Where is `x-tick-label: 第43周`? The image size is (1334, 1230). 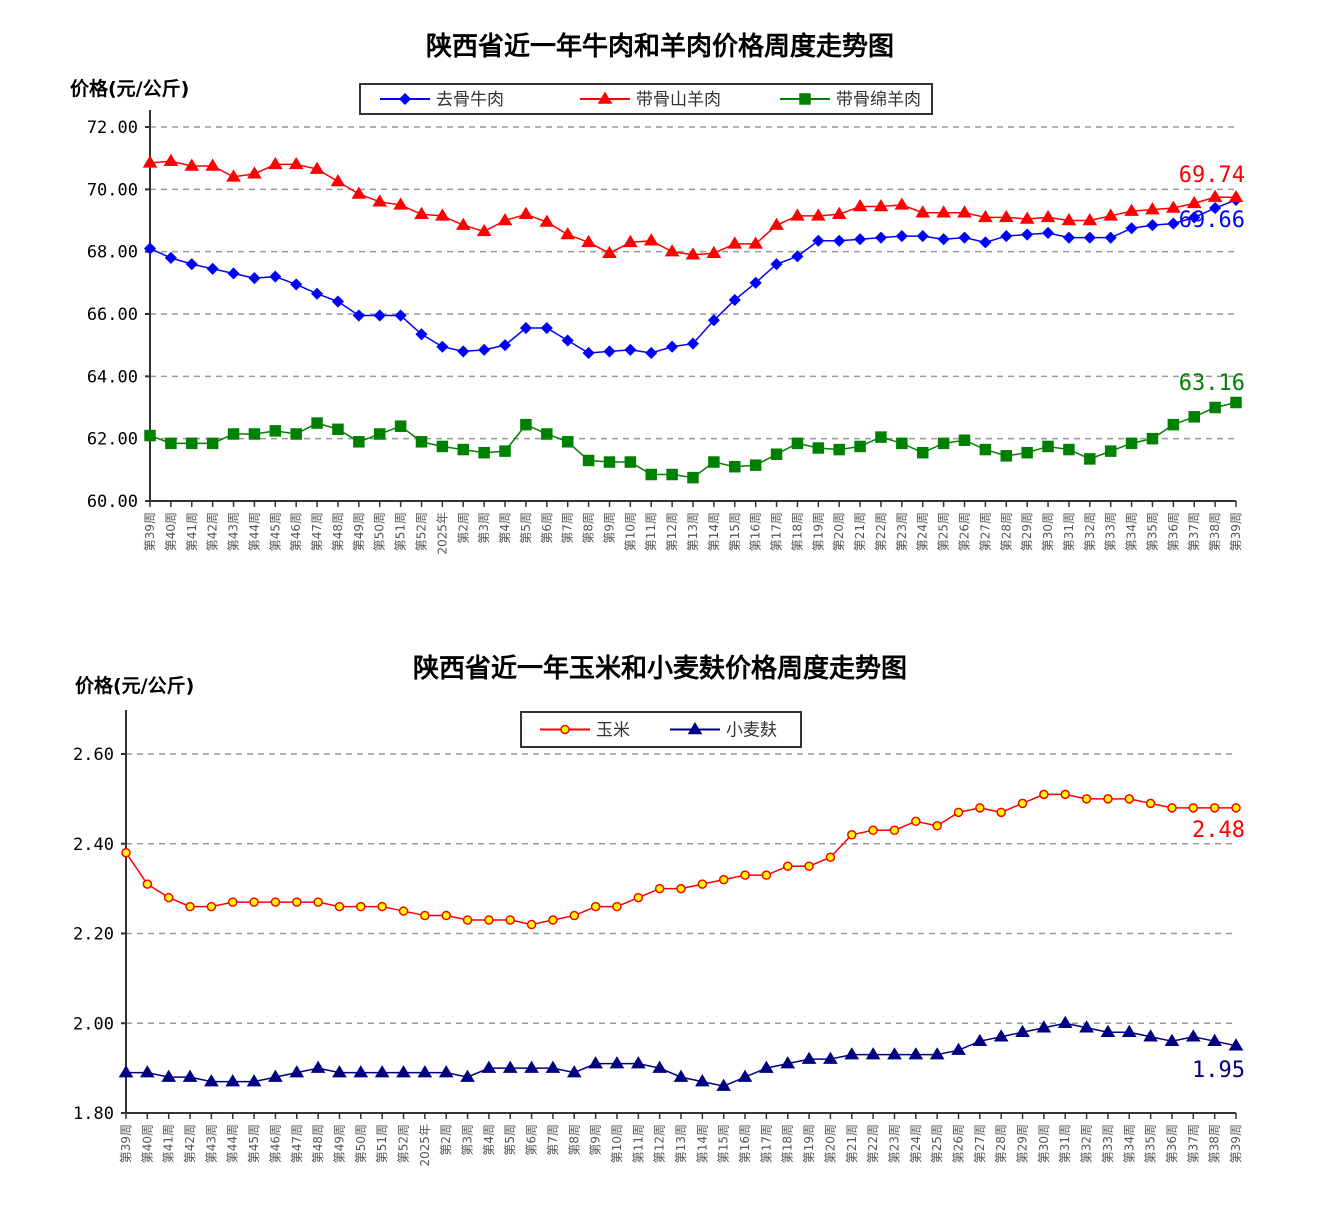
x-tick-label: 第43周 is located at coordinates (211, 1143).